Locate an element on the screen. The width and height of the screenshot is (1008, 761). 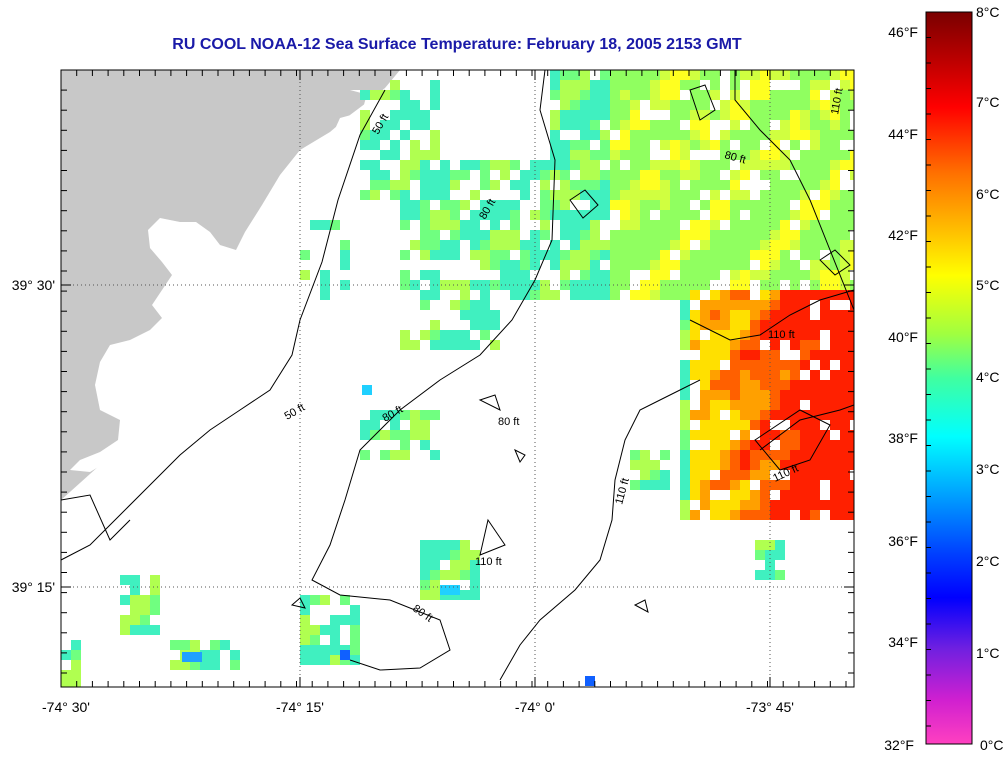
celsius-label: 4°C is located at coordinates (988, 377).